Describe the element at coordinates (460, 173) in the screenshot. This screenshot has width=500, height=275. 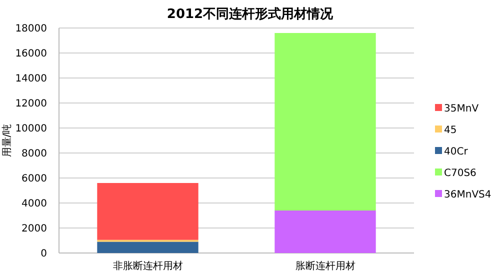
I see `legend-label: C70S6` at that location.